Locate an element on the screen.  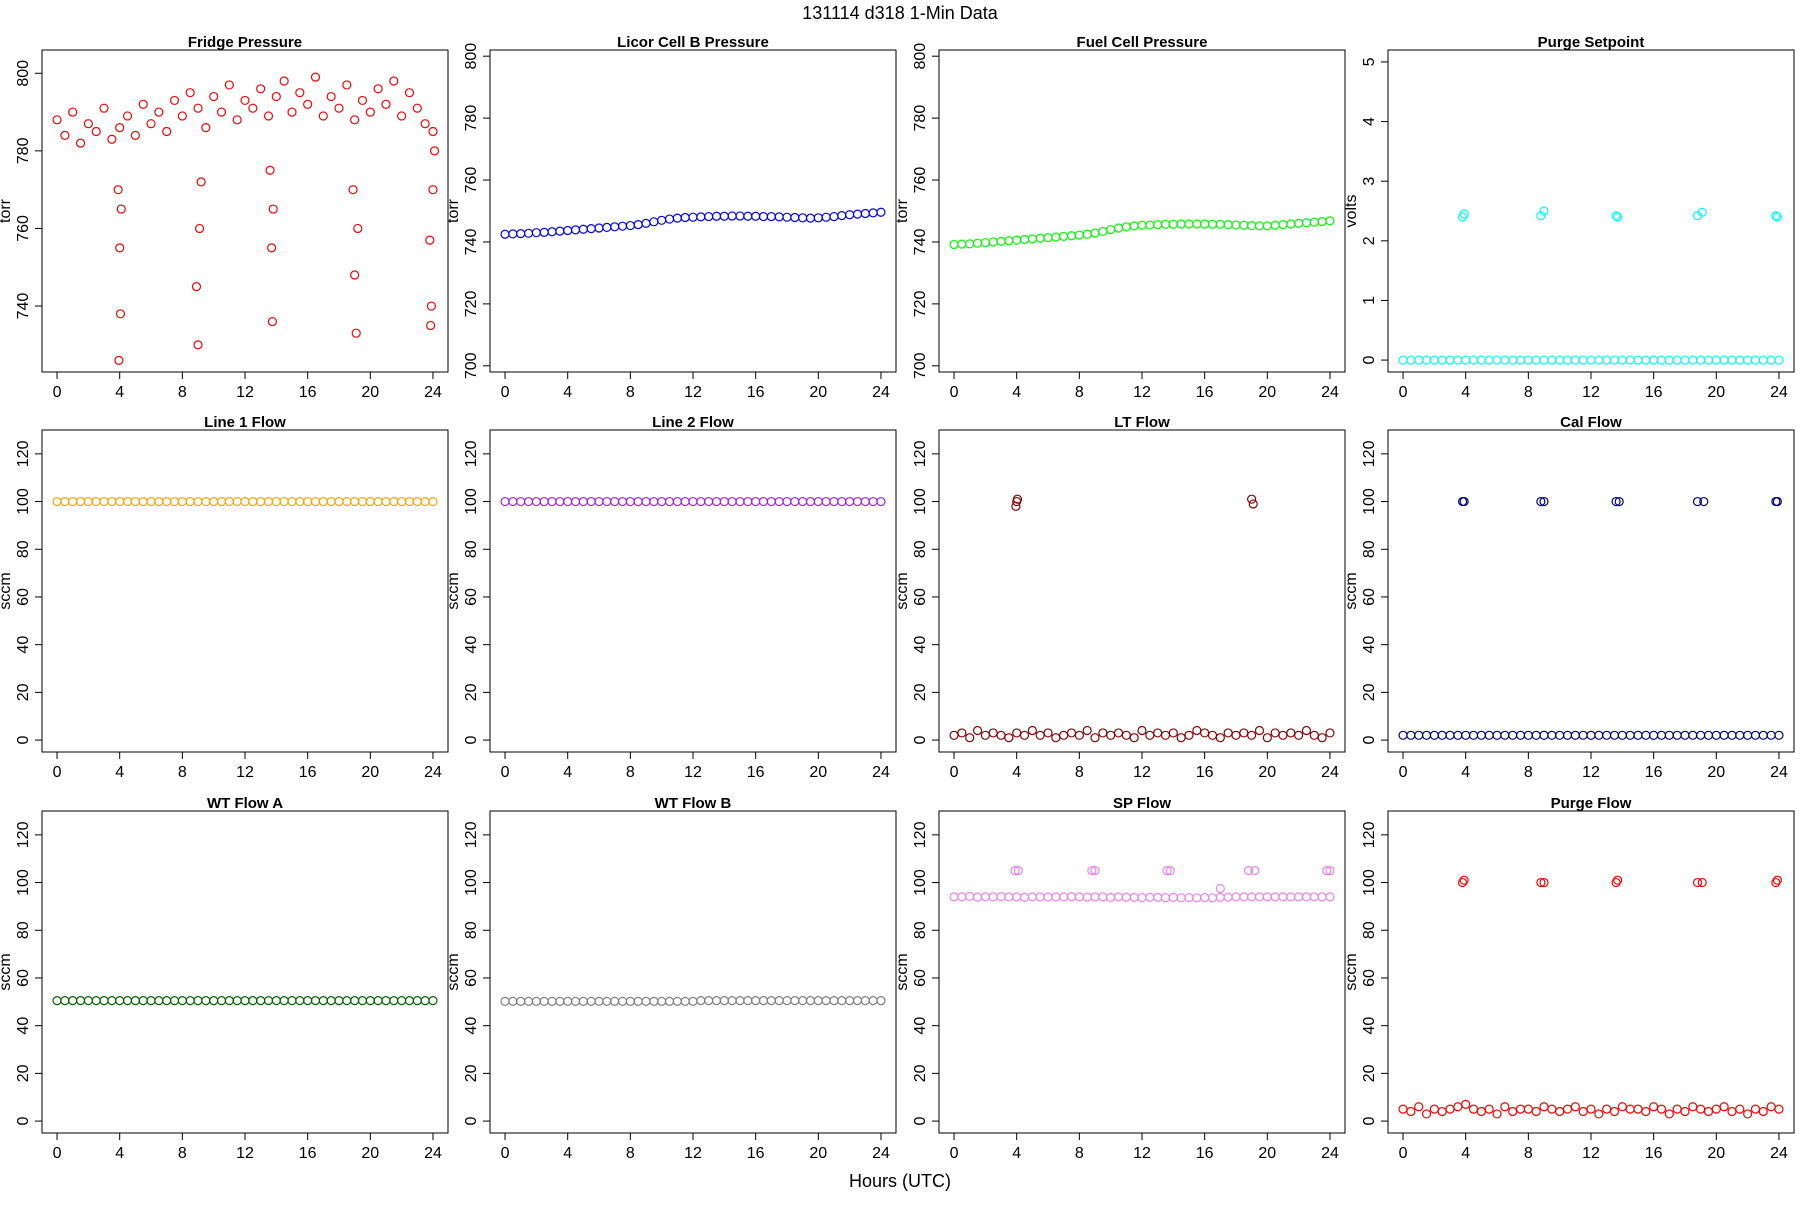
x-tick-label: 16 is located at coordinates (1654, 392).